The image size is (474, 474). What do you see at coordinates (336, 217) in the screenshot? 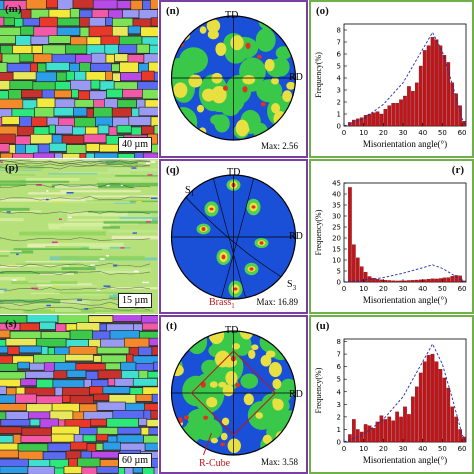
I see `y-tick-label: 30` at bounding box center [336, 217].